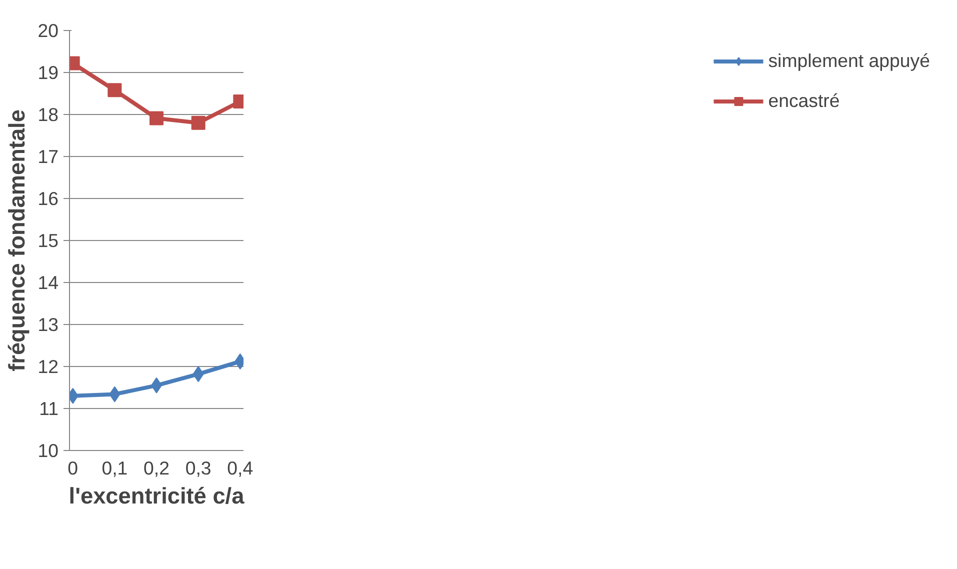 This screenshot has width=957, height=569. I want to click on y-tick-label: 14, so click(48, 282).